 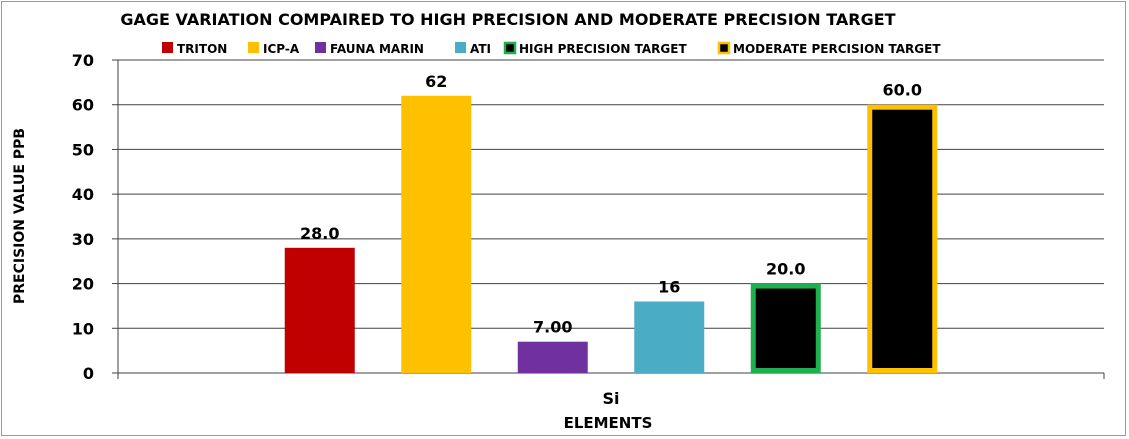 I want to click on y-tick-label: 50, so click(x=83, y=149).